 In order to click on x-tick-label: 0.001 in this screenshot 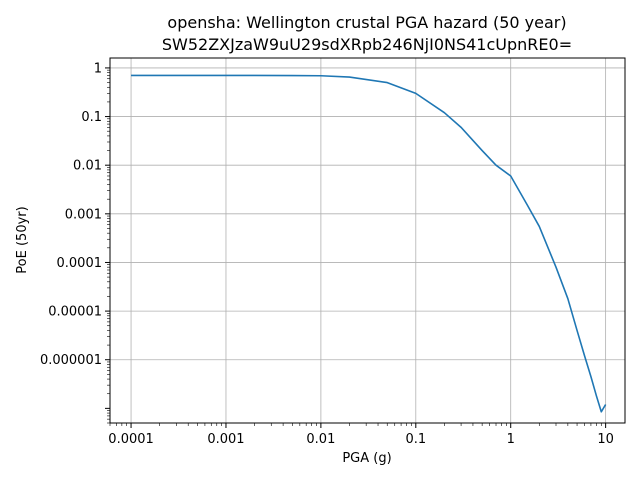, I will do `click(225, 439)`.